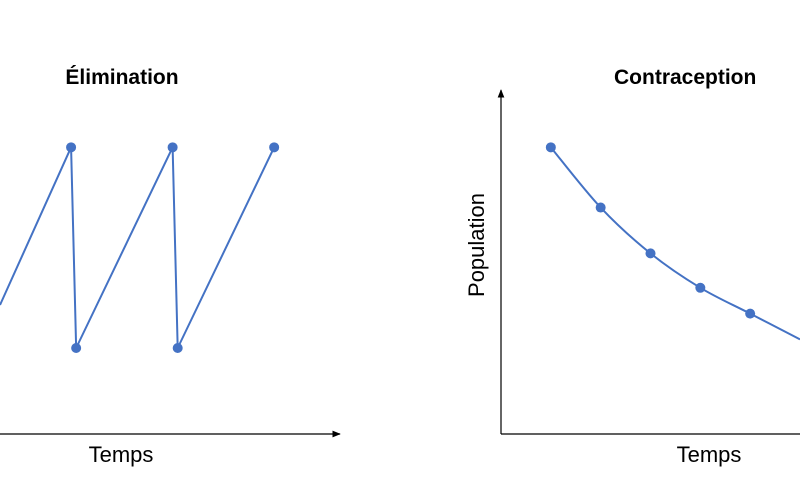  What do you see at coordinates (685, 77) in the screenshot?
I see `contraception-title: Contraception` at bounding box center [685, 77].